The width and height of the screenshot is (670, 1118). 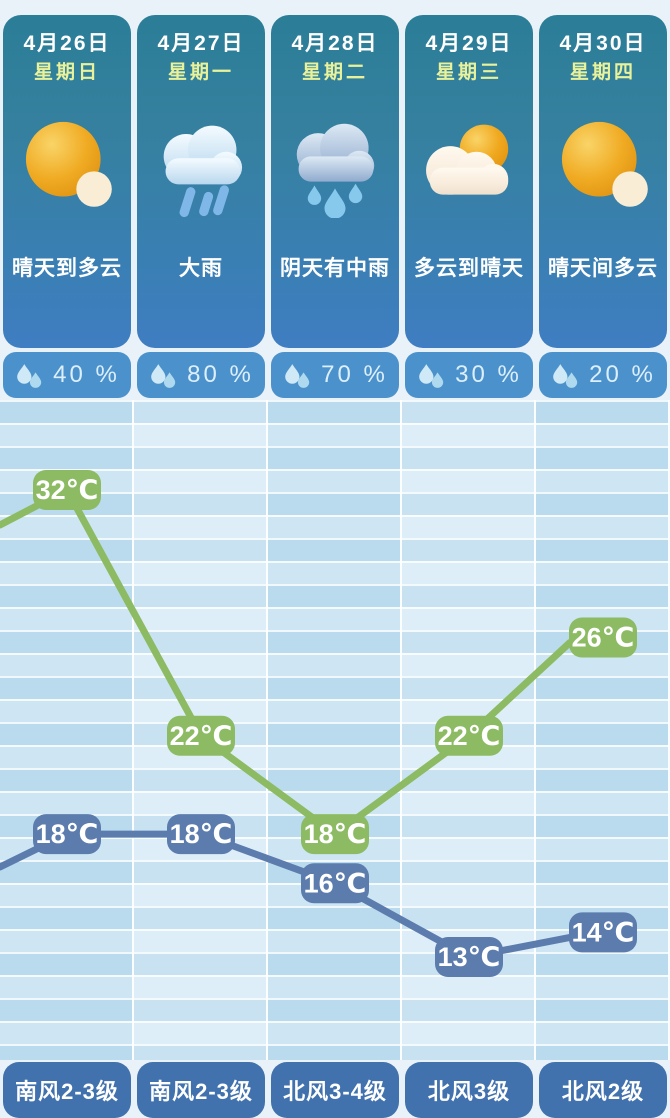 I want to click on precipitation-row: 40 % 80 % 70 % 30 % 20 %, so click(x=335, y=375).